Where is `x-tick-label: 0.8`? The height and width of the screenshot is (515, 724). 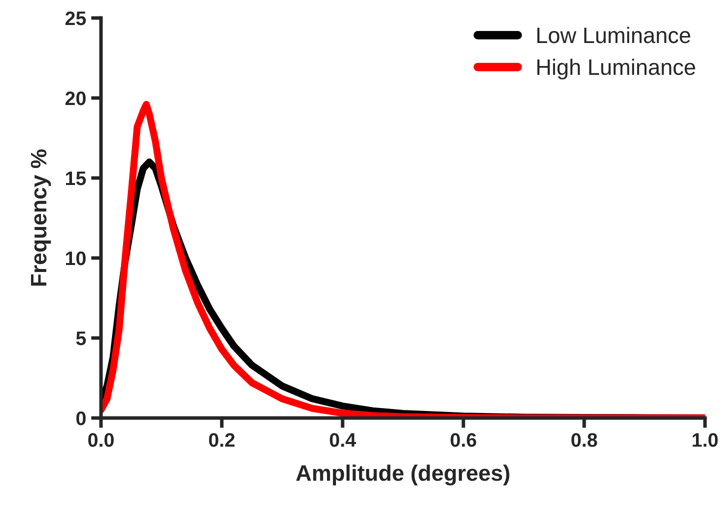 x-tick-label: 0.8 is located at coordinates (584, 440).